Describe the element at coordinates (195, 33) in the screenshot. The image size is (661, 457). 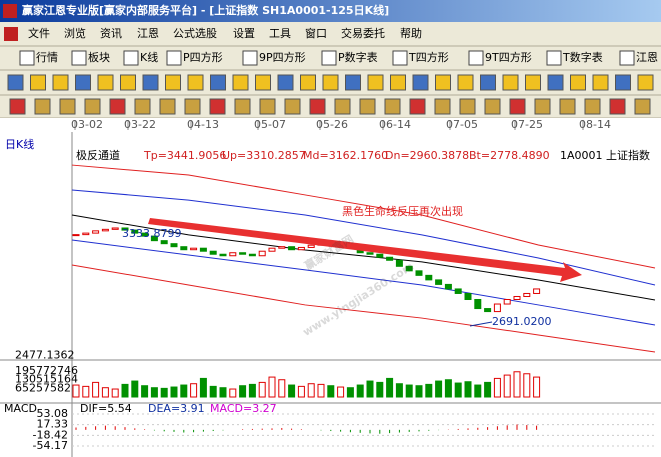
I see `menu-item: 公式选股` at that location.